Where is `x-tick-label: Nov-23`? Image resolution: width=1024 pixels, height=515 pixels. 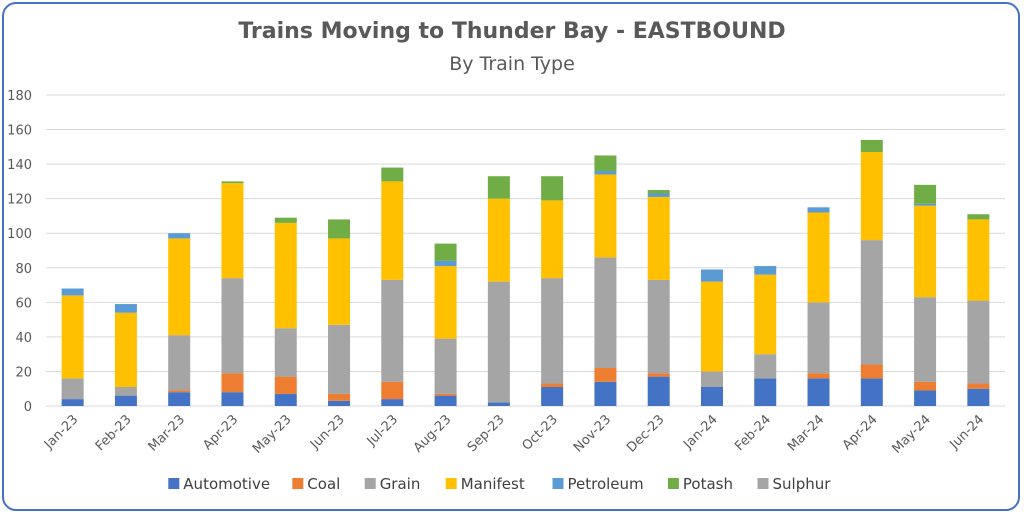 x-tick-label: Nov-23 is located at coordinates (592, 433).